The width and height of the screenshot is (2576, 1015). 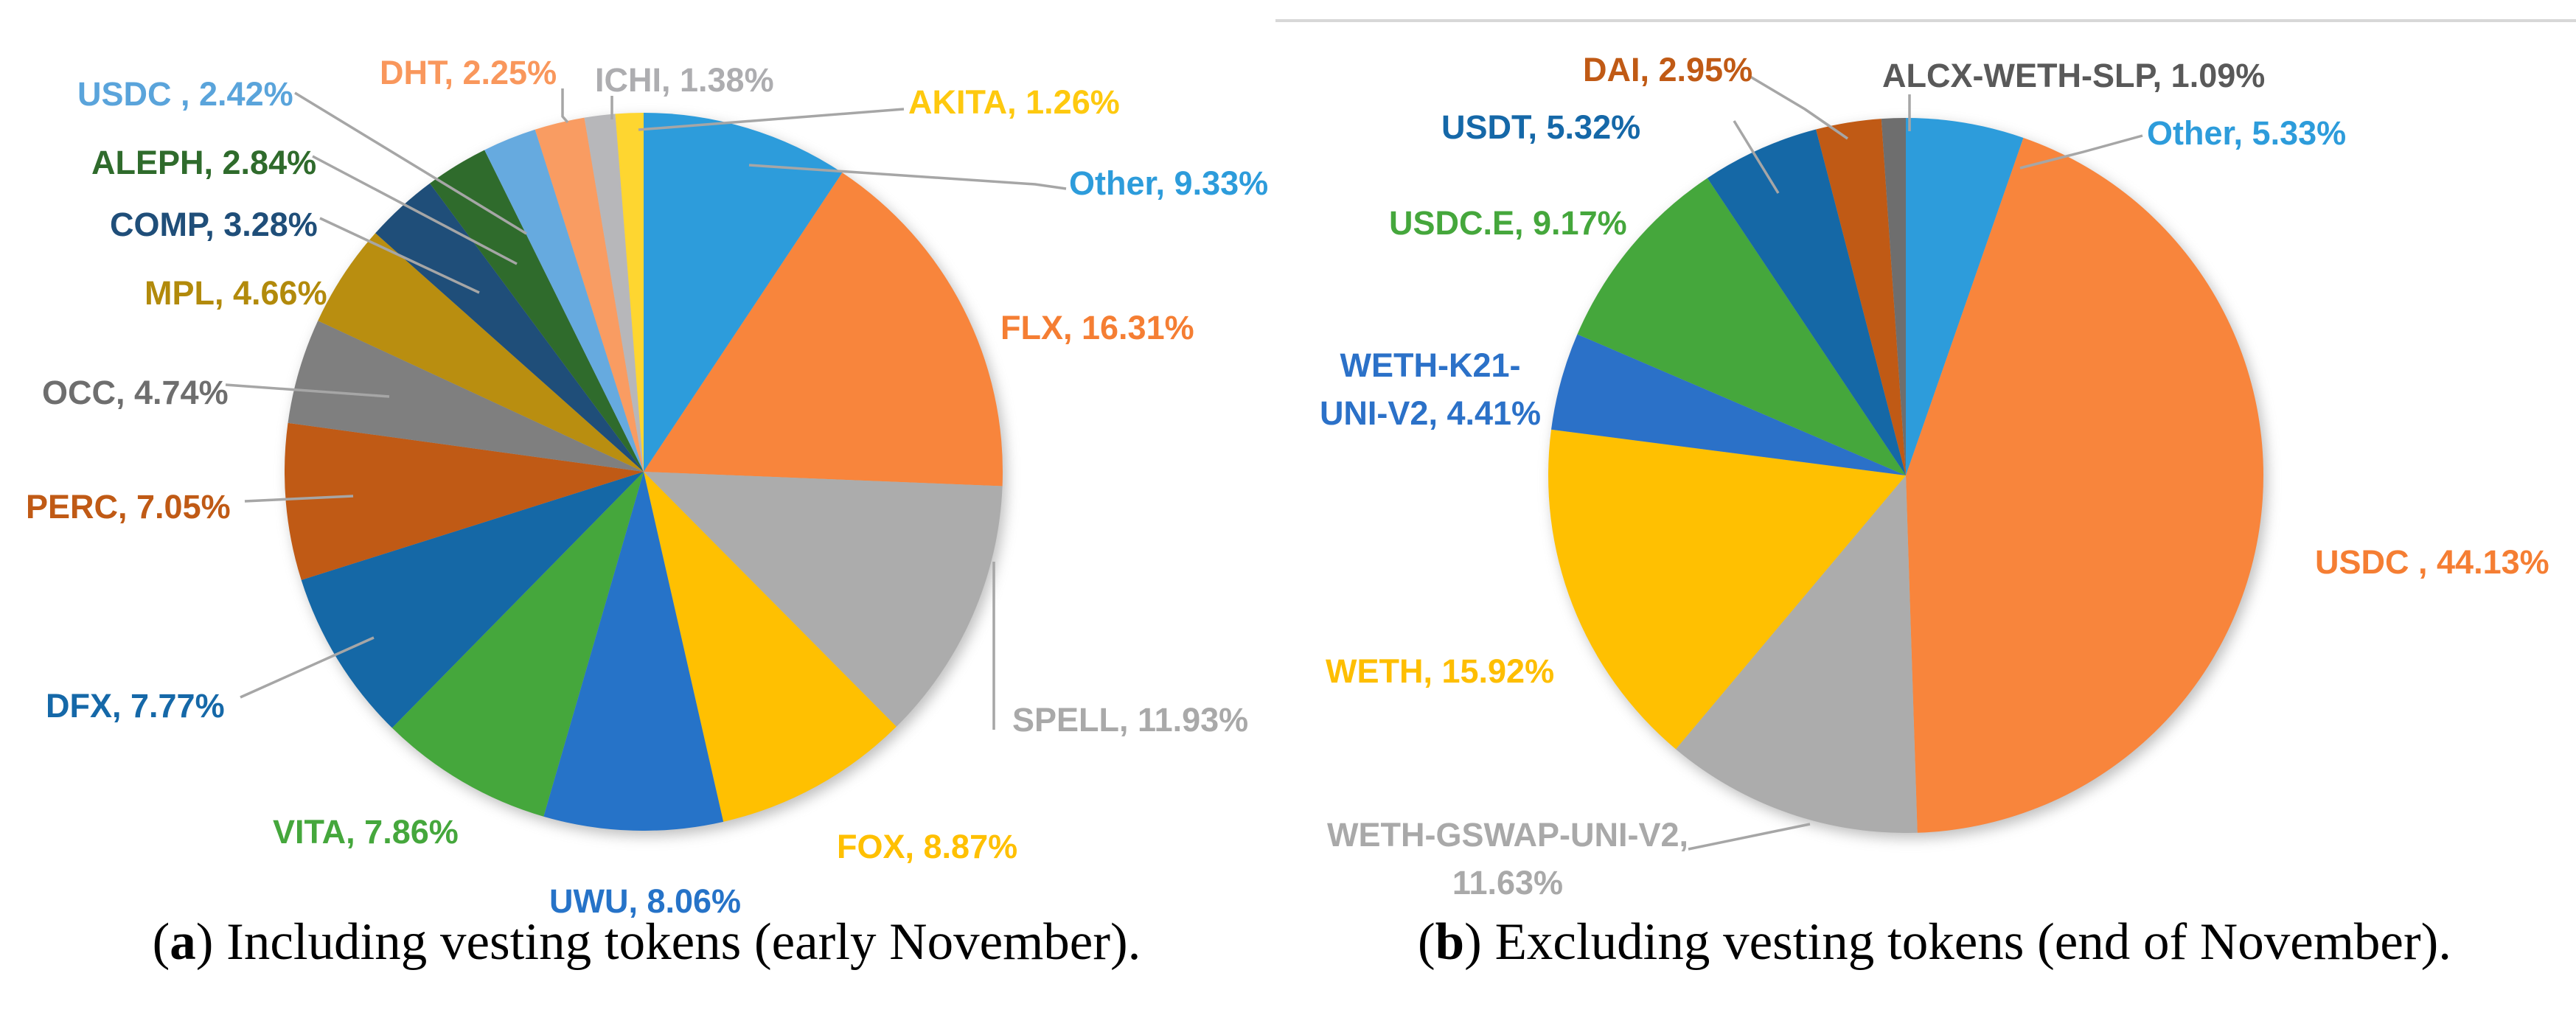 What do you see at coordinates (129, 507) in the screenshot?
I see `slice-label-perc: PERC, 7.05%` at bounding box center [129, 507].